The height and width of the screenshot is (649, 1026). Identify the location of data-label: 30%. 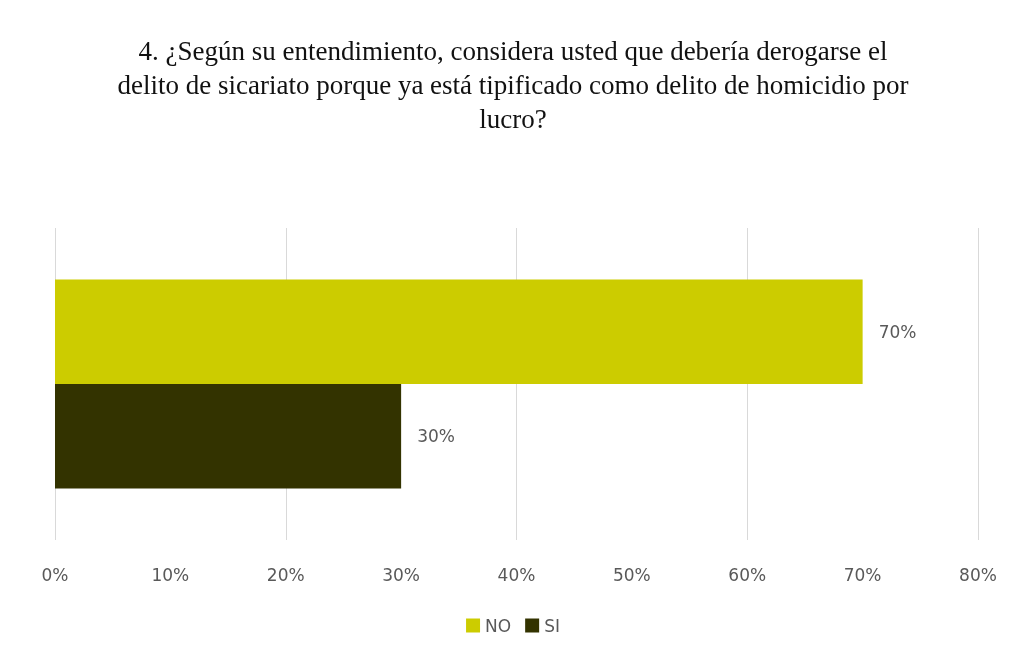
(436, 436).